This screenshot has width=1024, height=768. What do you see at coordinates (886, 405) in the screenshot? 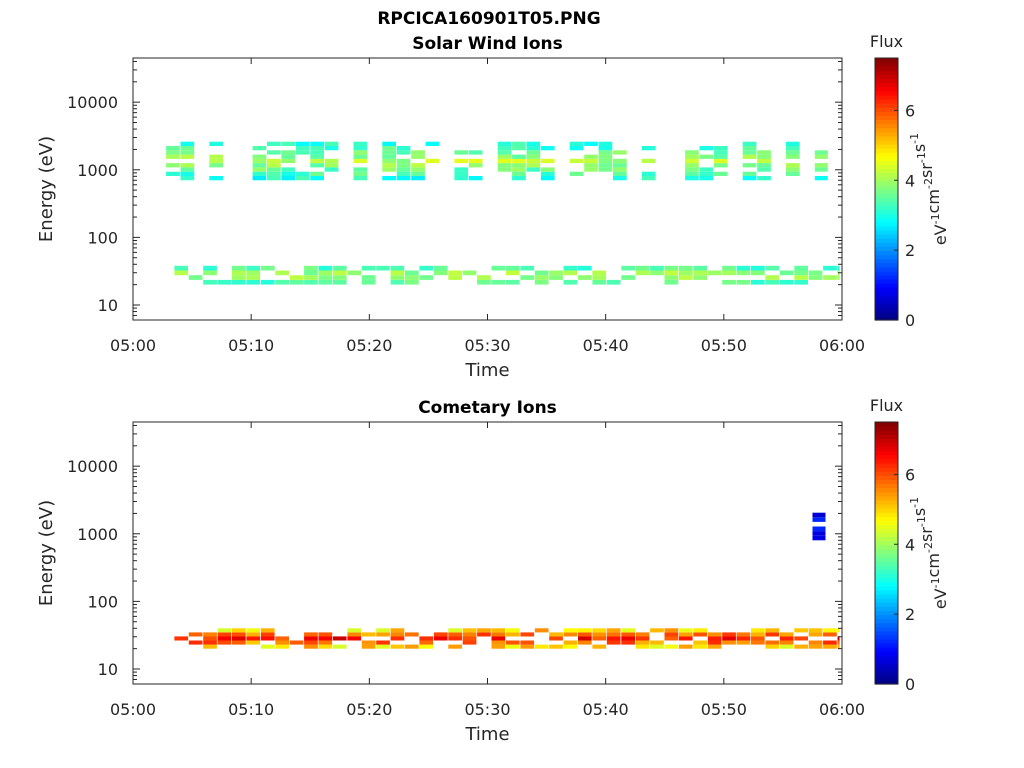
I see `colorbar-title: Flux` at bounding box center [886, 405].